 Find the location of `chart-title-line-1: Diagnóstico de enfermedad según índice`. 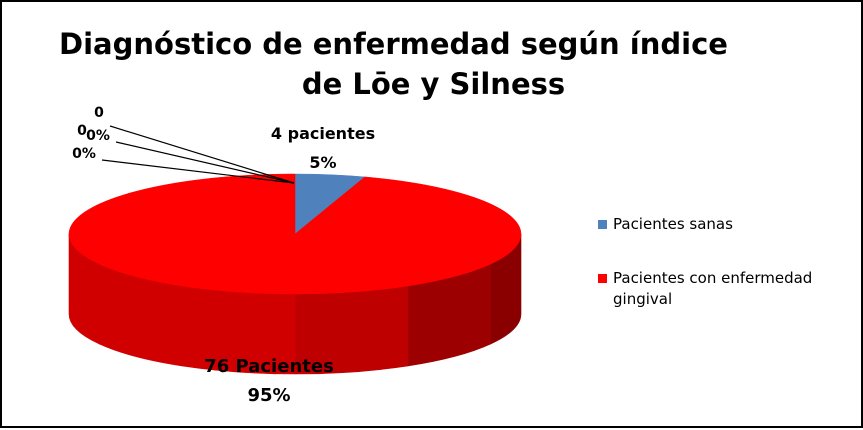

chart-title-line-1: Diagnóstico de enfermedad según índice is located at coordinates (393, 44).